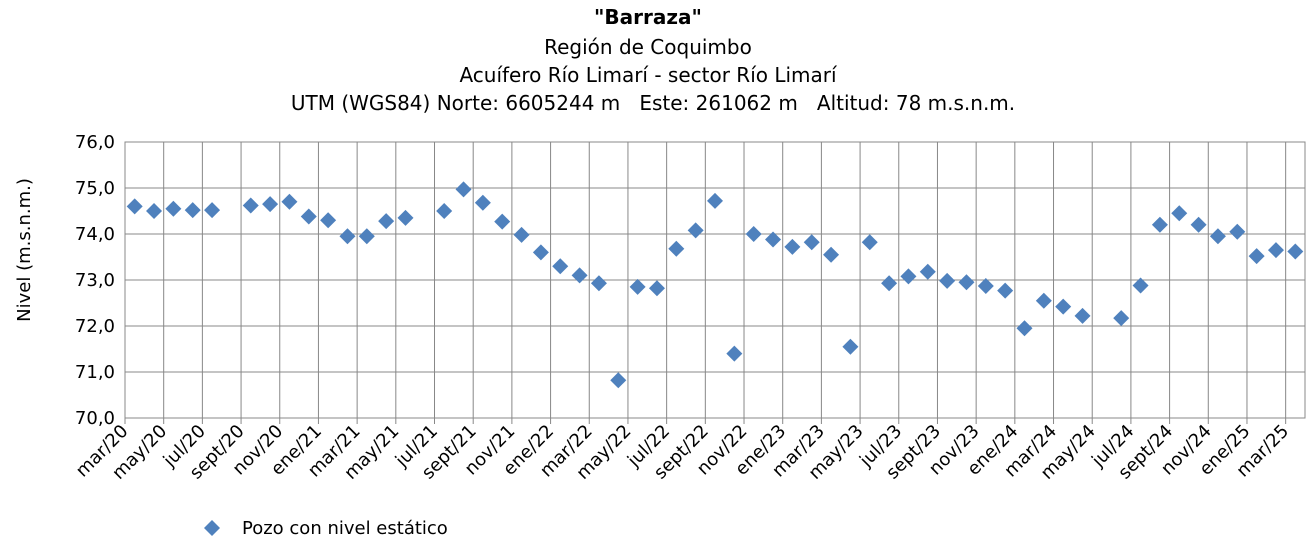  Describe the element at coordinates (24, 250) in the screenshot. I see `y-axis-label: Nivel (m.s.n.m.)` at that location.